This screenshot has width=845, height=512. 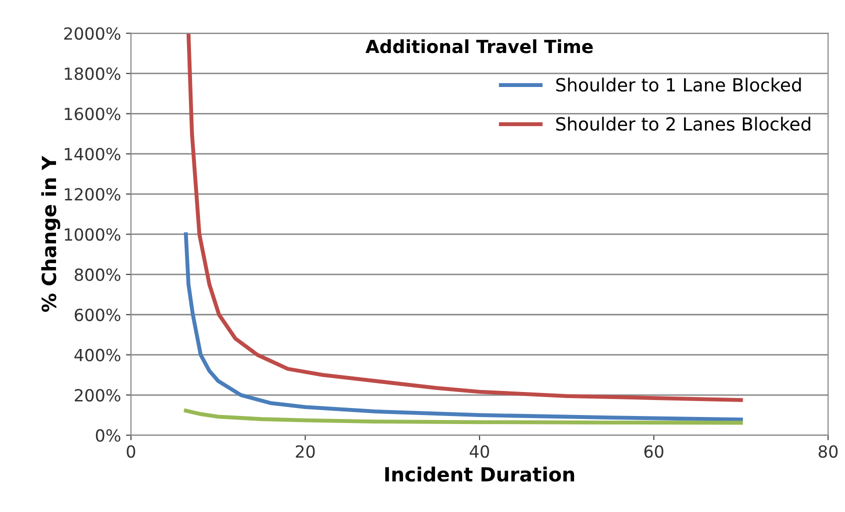 What do you see at coordinates (479, 46) in the screenshot?
I see `chart-title: Additional Travel Time` at bounding box center [479, 46].